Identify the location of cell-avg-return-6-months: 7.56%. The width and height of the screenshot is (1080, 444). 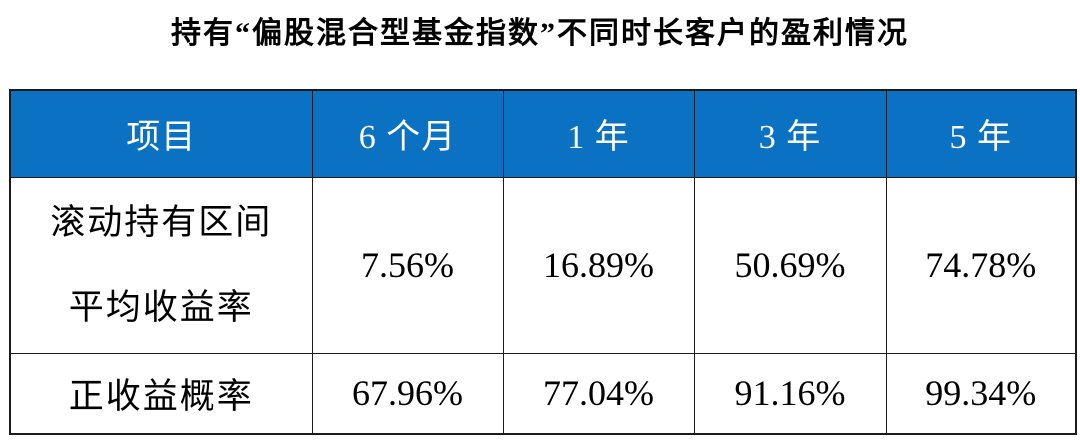
(407, 265).